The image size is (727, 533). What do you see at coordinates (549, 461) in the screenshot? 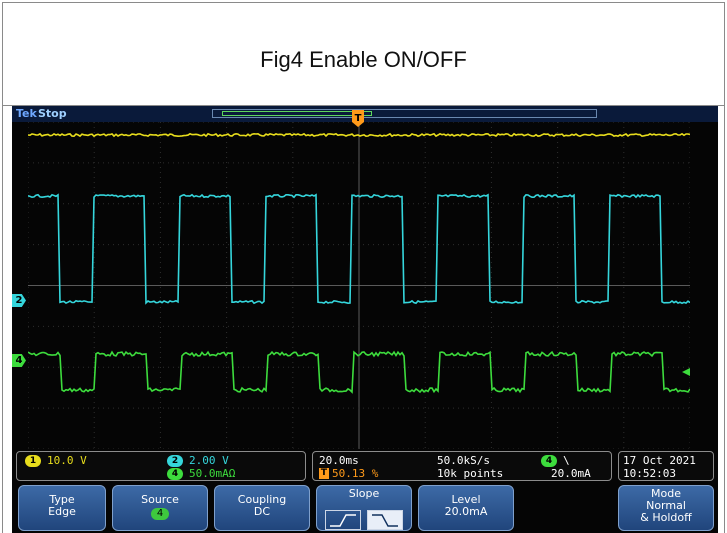
I see `trigger-source-badge: 4` at bounding box center [549, 461].